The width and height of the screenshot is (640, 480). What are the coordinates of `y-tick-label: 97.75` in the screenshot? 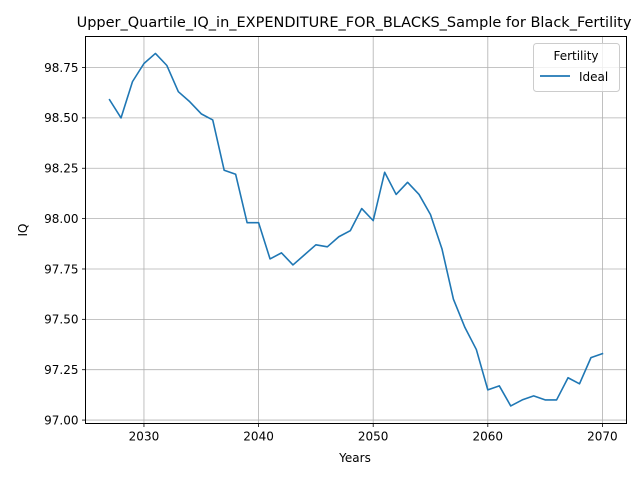 It's located at (61, 269).